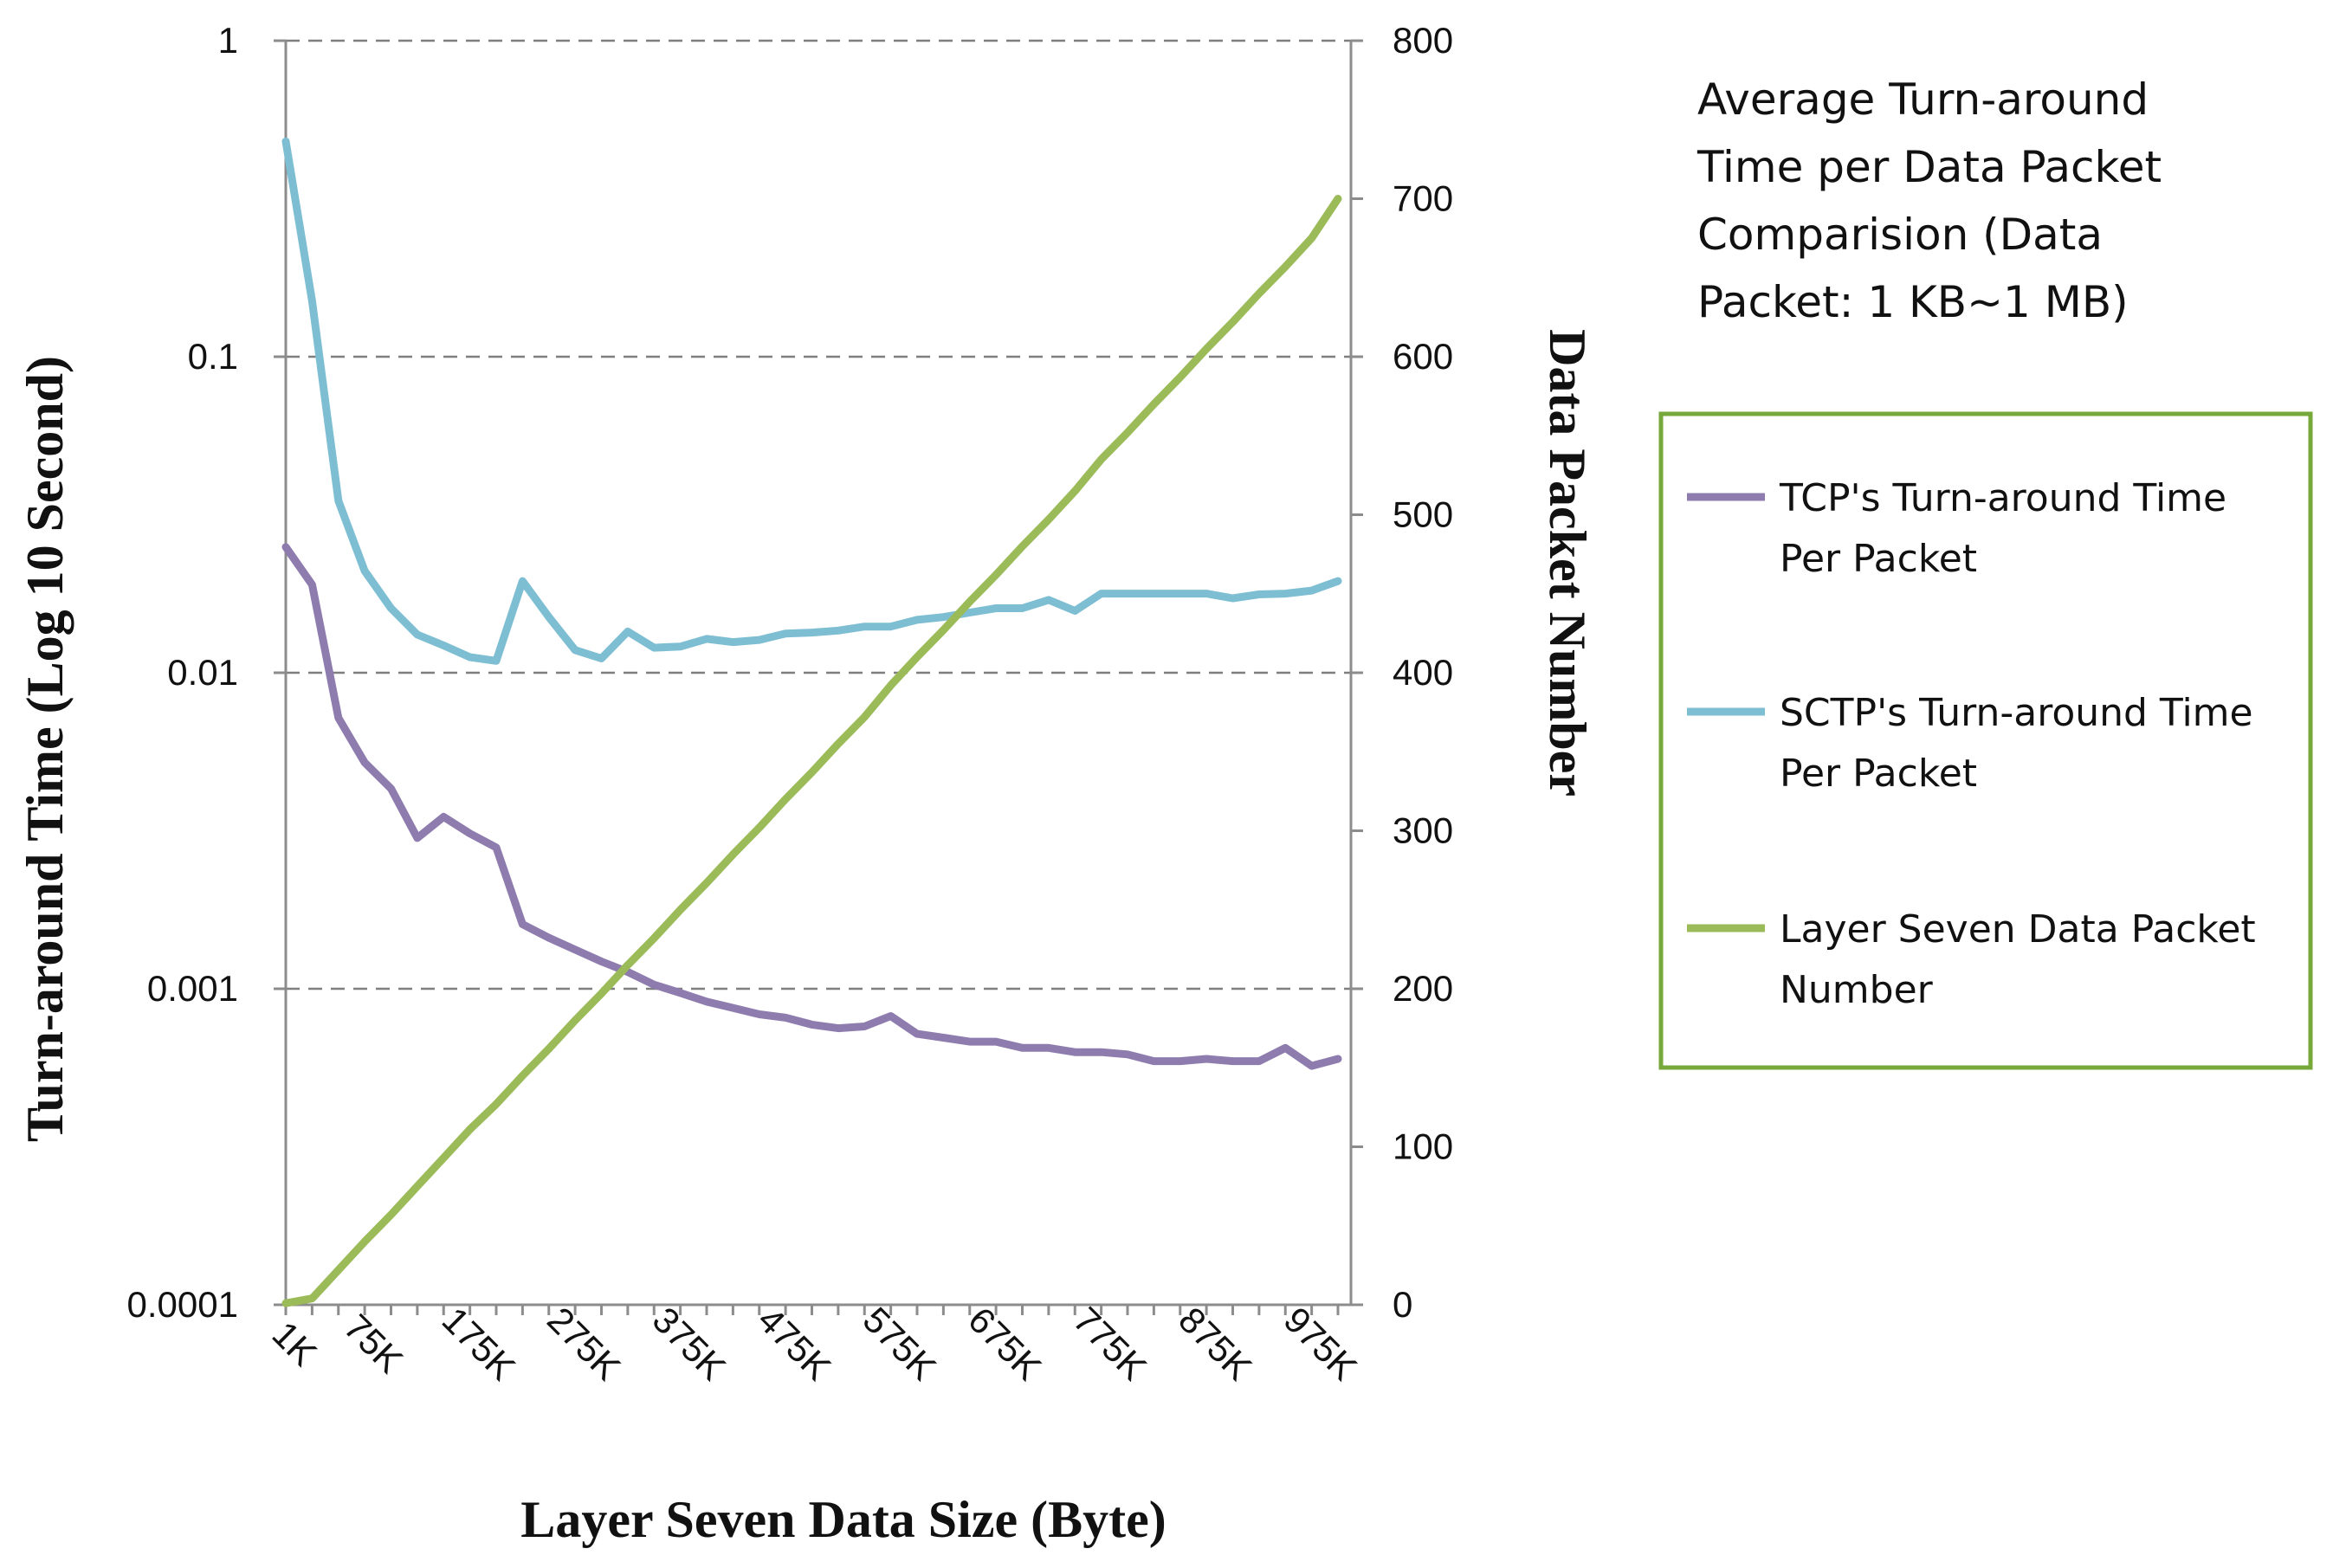  Describe the element at coordinates (1423, 988) in the screenshot. I see `y-right-tick-label: 200` at that location.